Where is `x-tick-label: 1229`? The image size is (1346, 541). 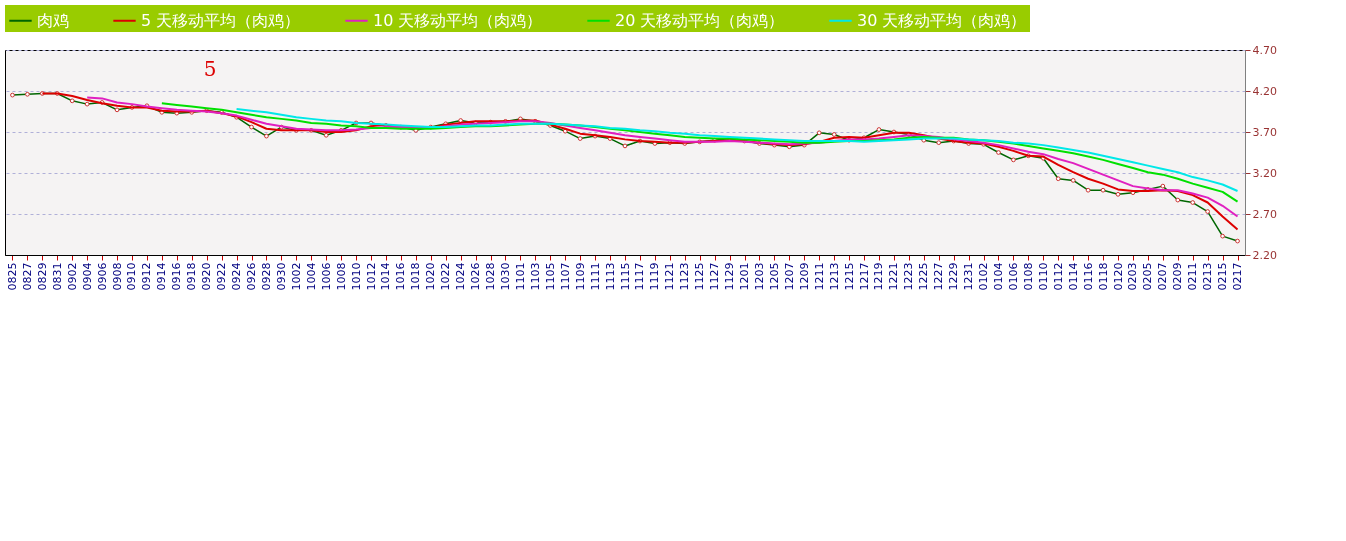
x-tick-label: 1229 is located at coordinates (954, 276).